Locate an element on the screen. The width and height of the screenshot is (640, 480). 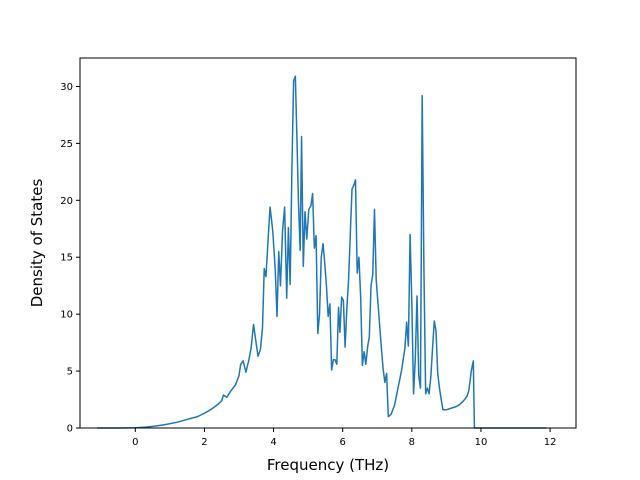
x-tick-label: 2 is located at coordinates (204, 442).